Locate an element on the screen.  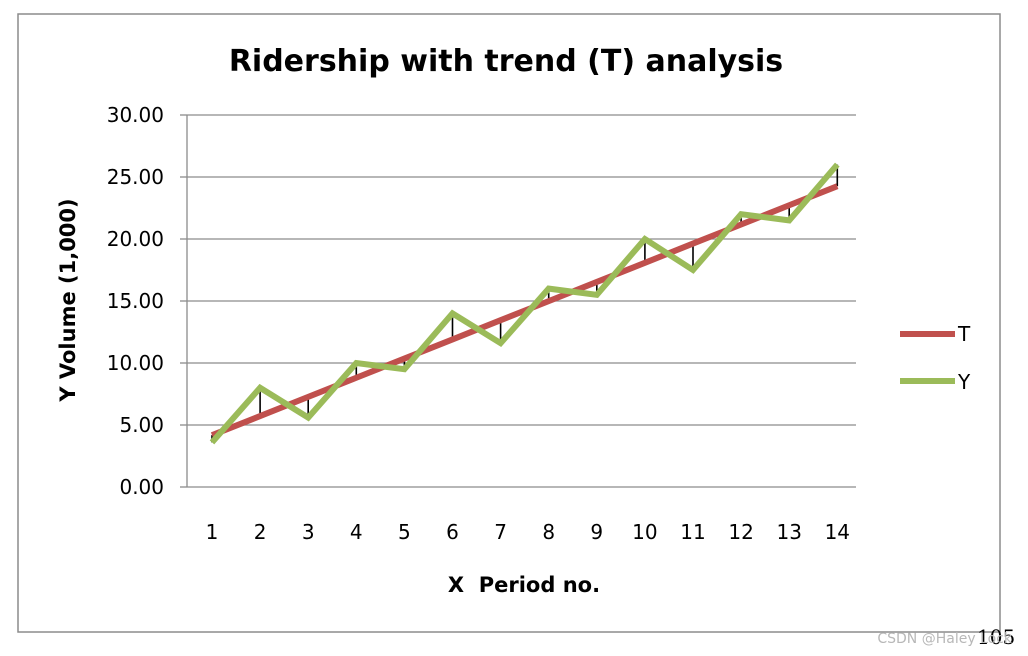
legend-label-y: Y is located at coordinates (964, 382).